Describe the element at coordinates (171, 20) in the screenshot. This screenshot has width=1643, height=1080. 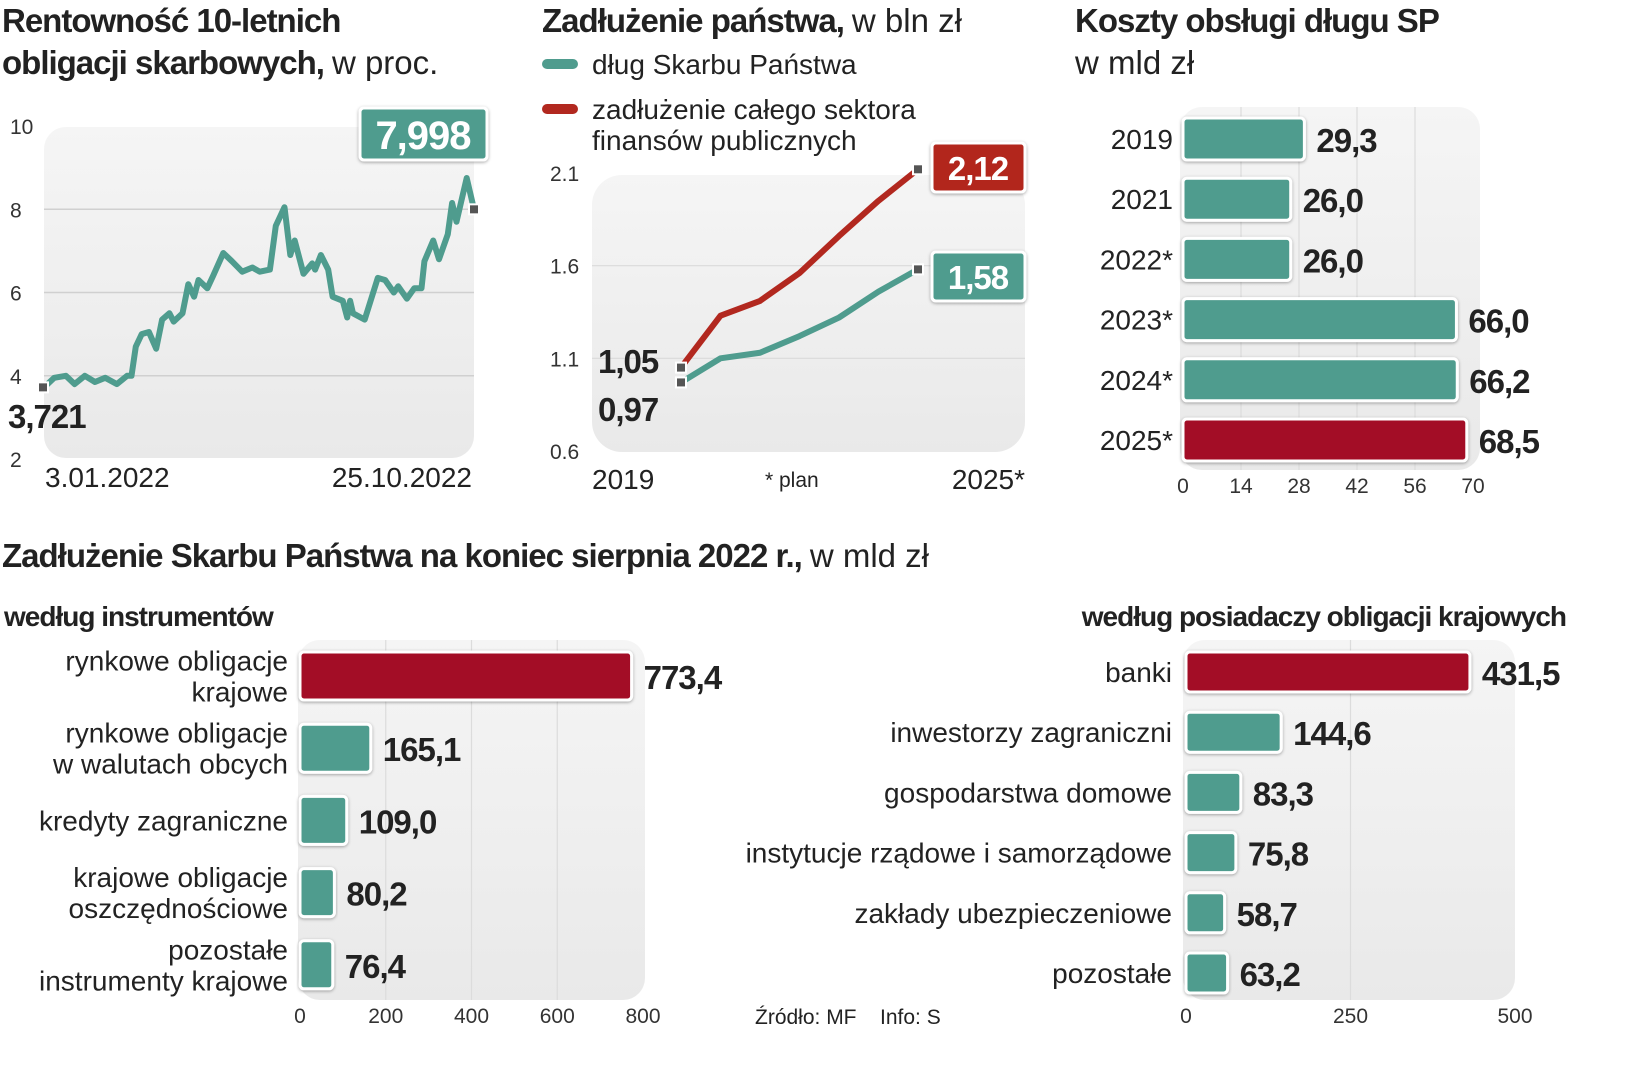
I see `chart1-title-line1: Rentowność 10-letnich` at that location.